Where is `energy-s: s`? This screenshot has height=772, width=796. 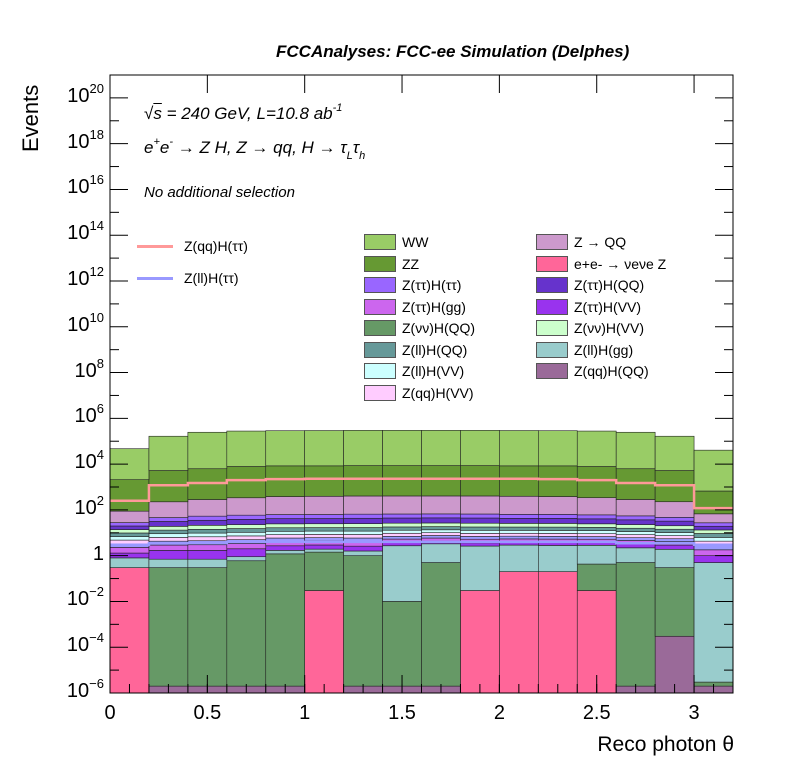 energy-s: s is located at coordinates (157, 113).